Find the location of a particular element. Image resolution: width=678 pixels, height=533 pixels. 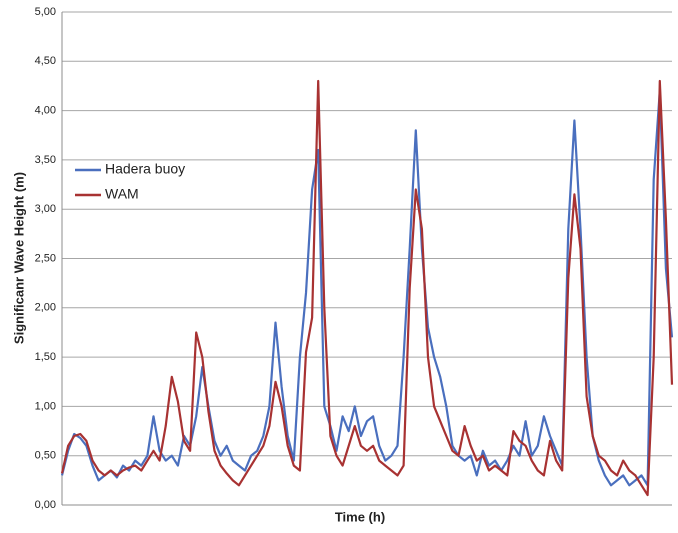

legend-label: Hadera buoy is located at coordinates (145, 169).